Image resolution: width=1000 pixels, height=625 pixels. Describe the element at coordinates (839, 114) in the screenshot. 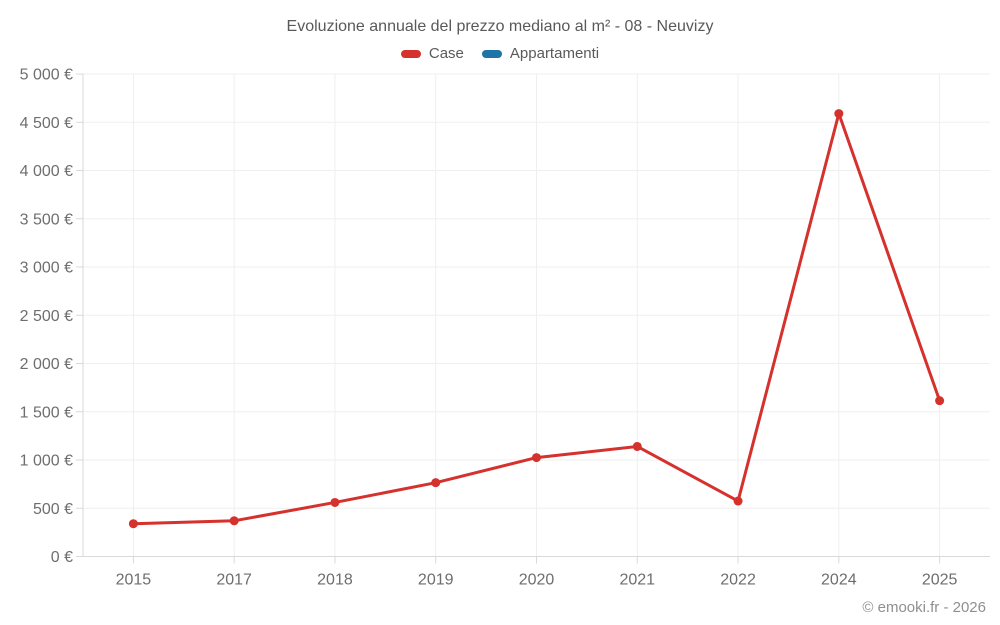

I see `data-point-case-2024` at that location.